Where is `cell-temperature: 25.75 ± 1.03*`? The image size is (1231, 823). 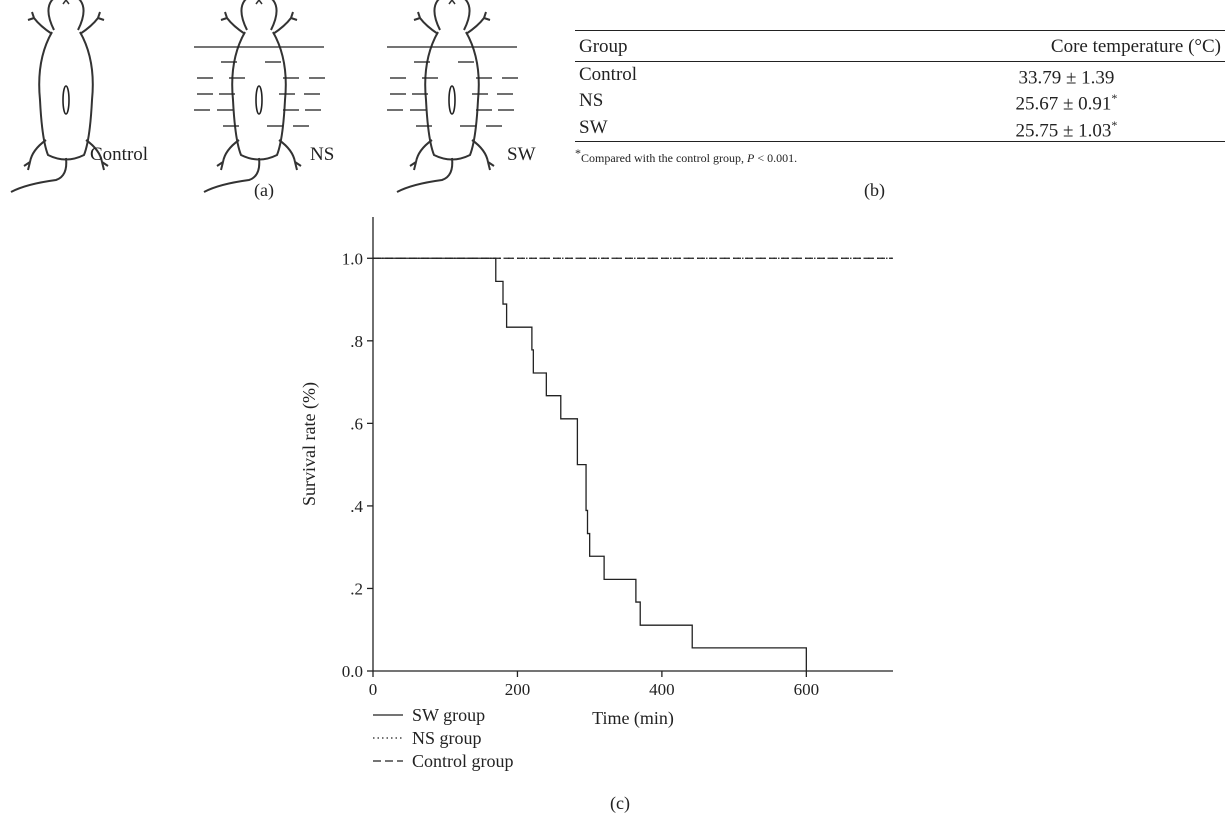
cell-temperature: 25.75 ± 1.03* is located at coordinates (1066, 129).